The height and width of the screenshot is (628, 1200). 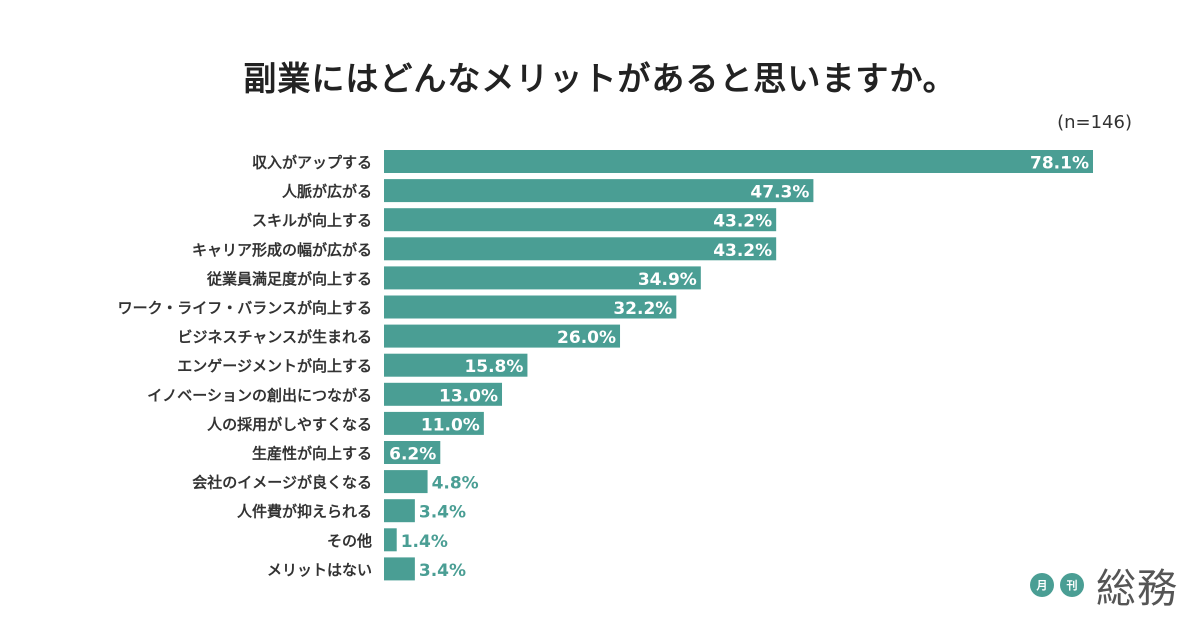 What do you see at coordinates (312, 163) in the screenshot?
I see `category-label: 収入がアップする` at bounding box center [312, 163].